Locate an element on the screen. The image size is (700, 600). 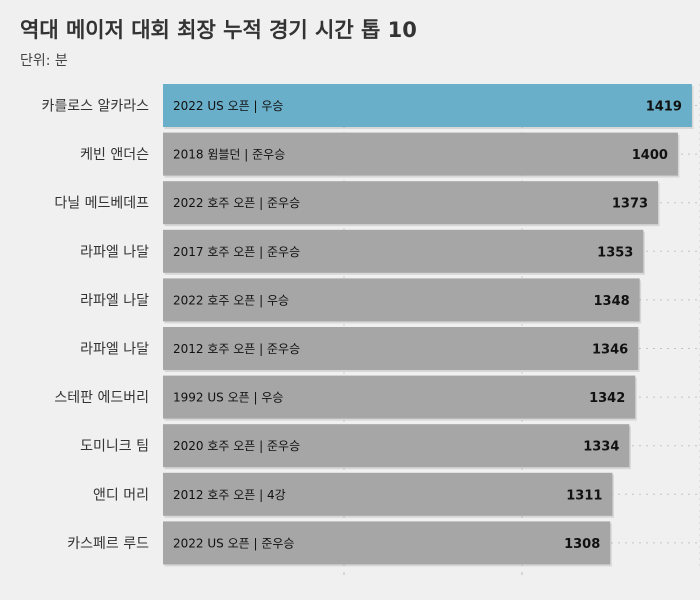
category-label: 스테판 에드버리 is located at coordinates (101, 398).